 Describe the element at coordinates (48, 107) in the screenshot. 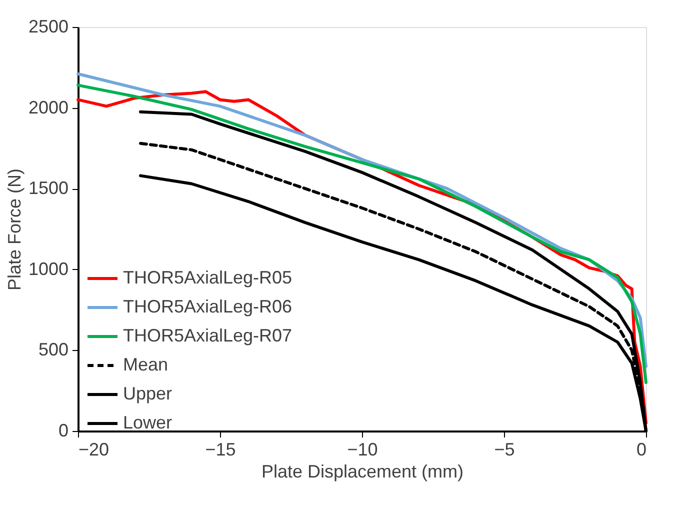

I see `y-tick-label: 2000` at that location.